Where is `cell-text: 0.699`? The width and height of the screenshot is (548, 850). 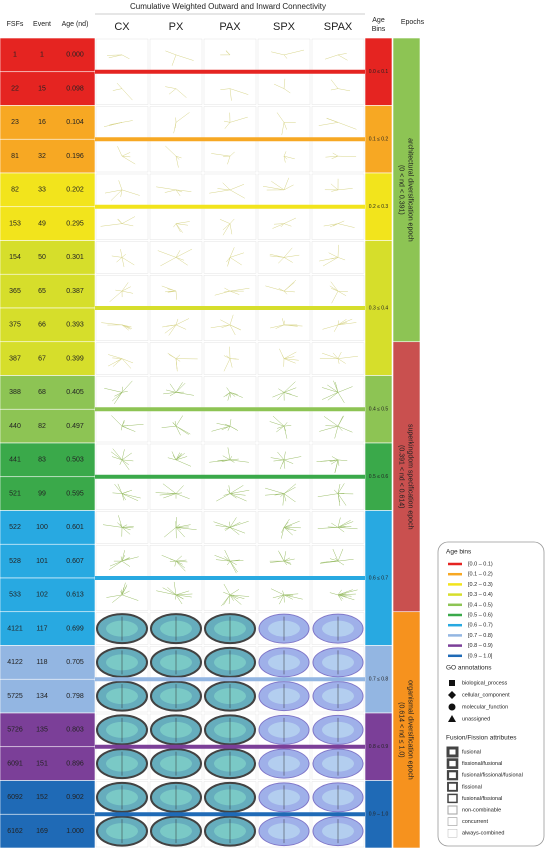
cell-text: 0.699 is located at coordinates (75, 628).